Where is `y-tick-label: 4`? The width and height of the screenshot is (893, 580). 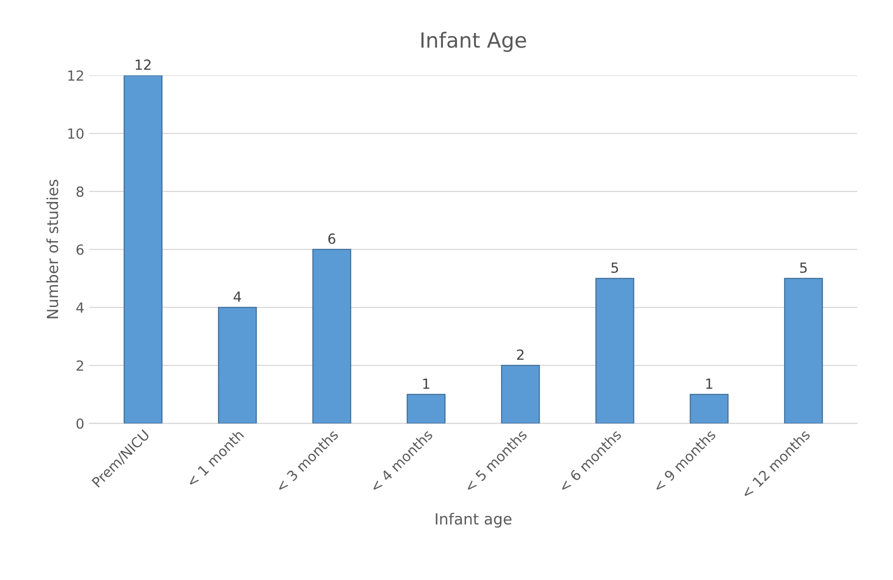 y-tick-label: 4 is located at coordinates (80, 307).